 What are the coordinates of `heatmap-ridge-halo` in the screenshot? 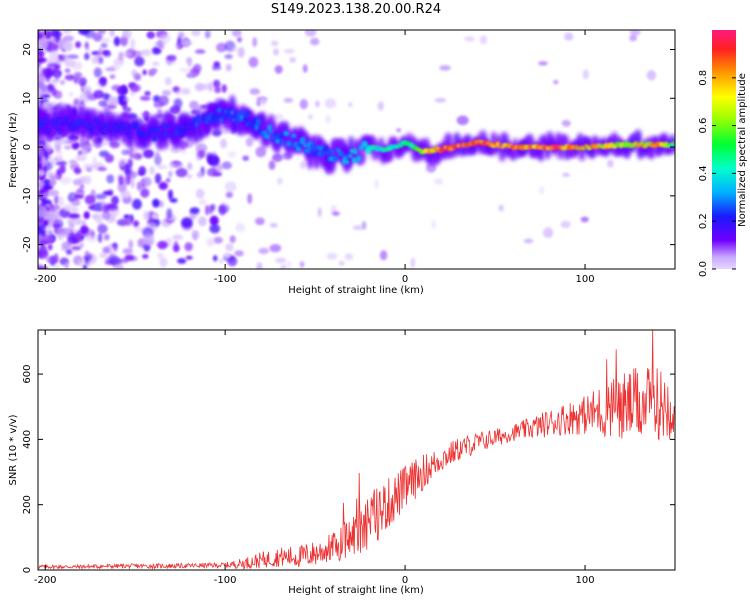 It's located at (541, 154).